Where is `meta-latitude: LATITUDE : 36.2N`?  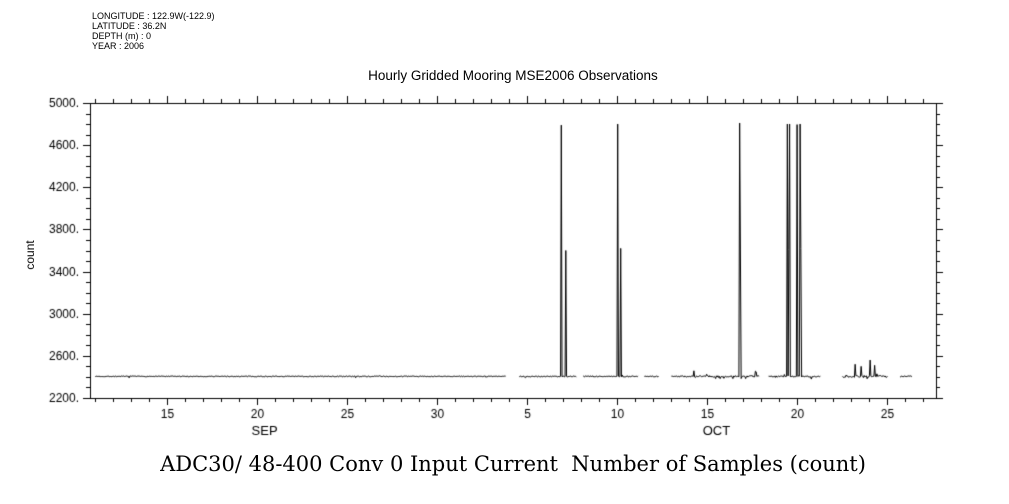 meta-latitude: LATITUDE : 36.2N is located at coordinates (129, 26).